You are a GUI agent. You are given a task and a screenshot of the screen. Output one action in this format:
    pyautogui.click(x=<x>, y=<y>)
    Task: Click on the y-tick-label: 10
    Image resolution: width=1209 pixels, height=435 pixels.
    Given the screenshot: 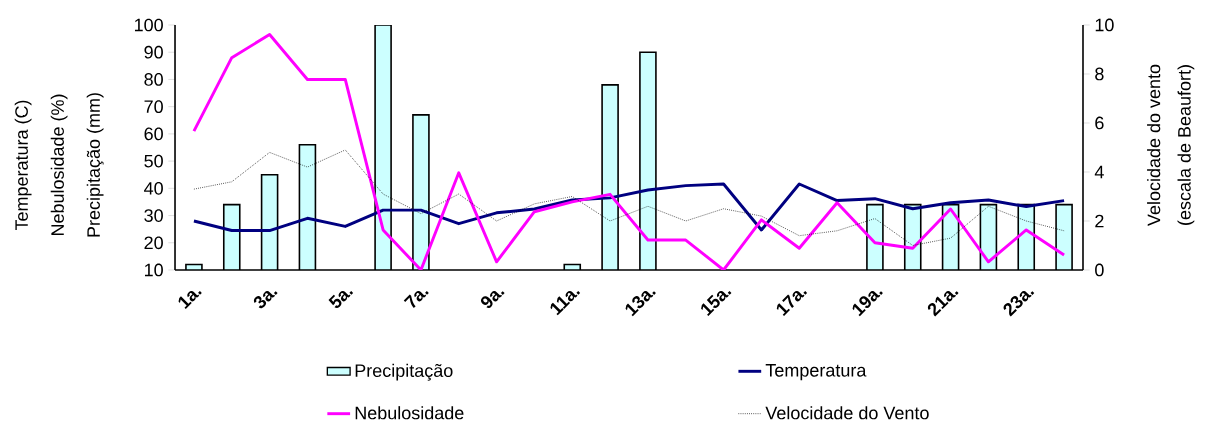 What is the action you would take?
    pyautogui.click(x=154, y=270)
    